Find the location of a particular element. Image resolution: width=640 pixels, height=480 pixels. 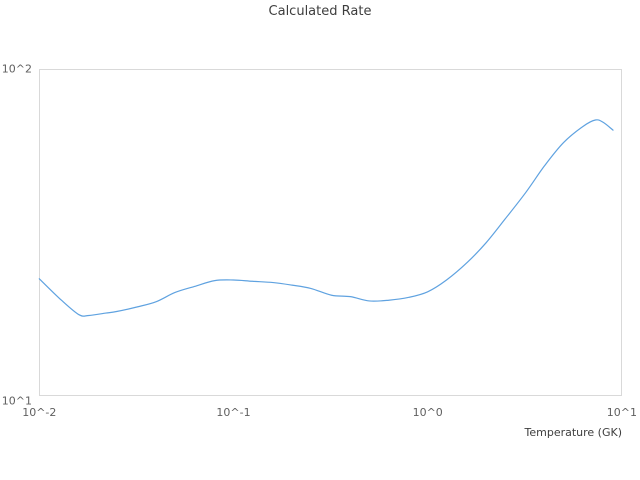

x-tick-label: 10^0 is located at coordinates (427, 412).